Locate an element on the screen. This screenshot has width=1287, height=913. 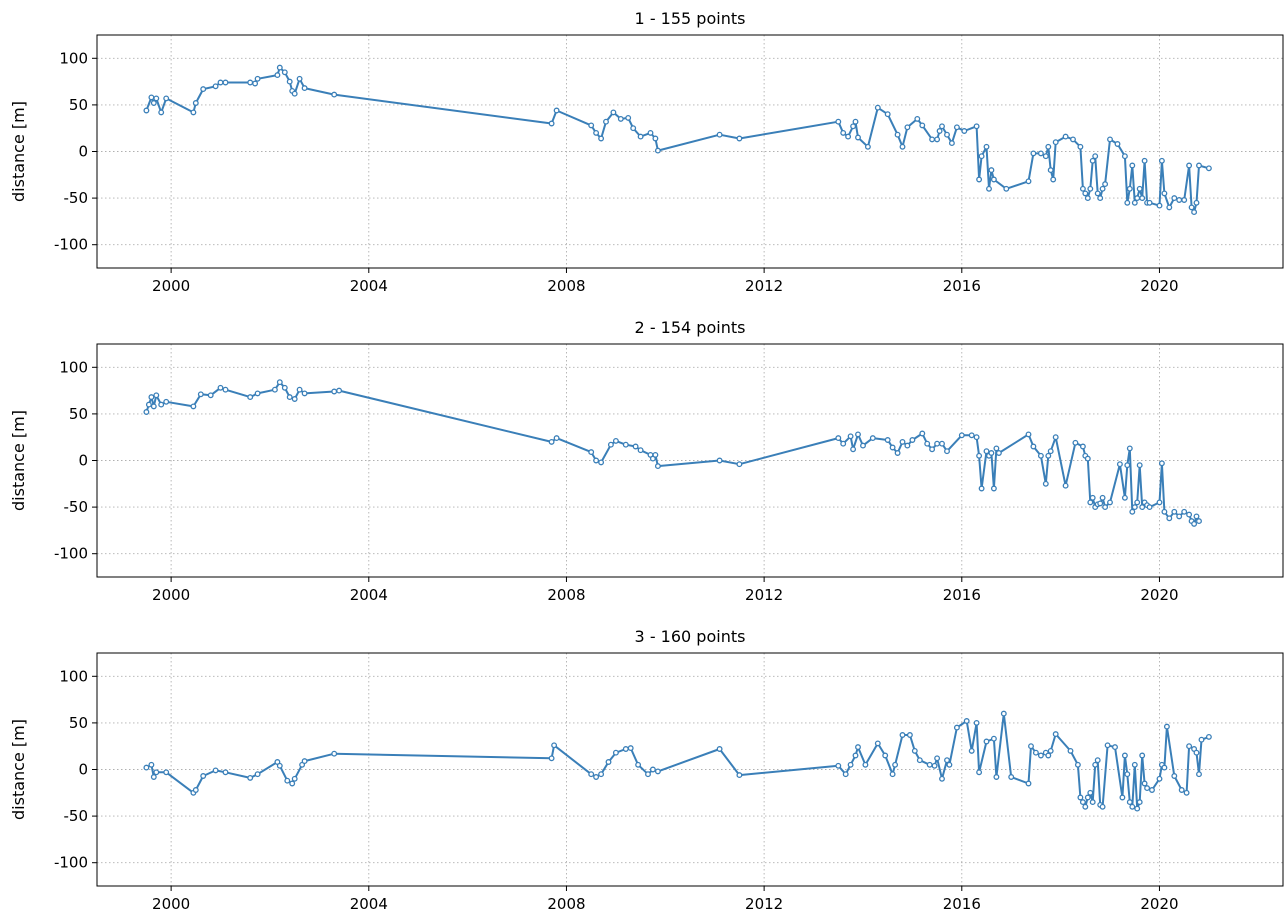
y-tick-label: -50 is located at coordinates (76, 507).